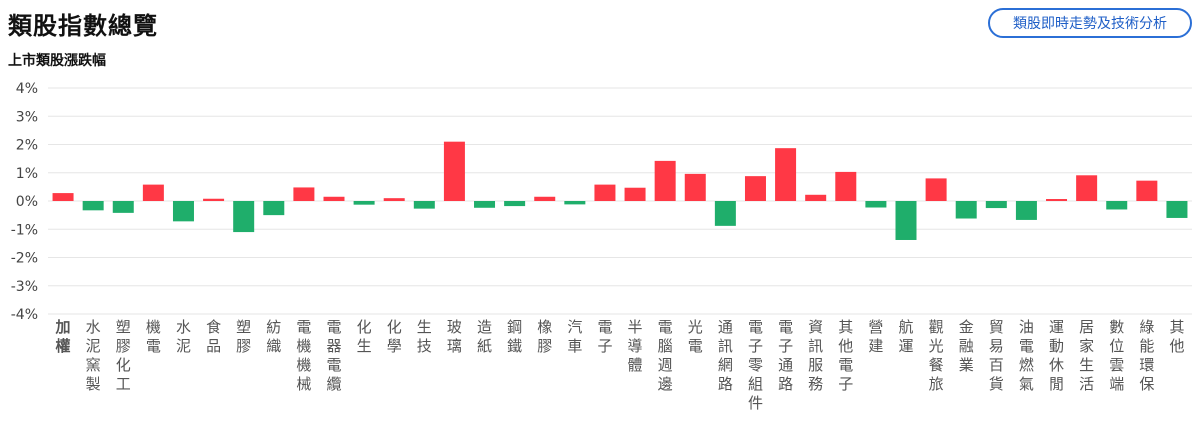 Image resolution: width=1200 pixels, height=430 pixels. Describe the element at coordinates (394, 336) in the screenshot. I see `category-label: 化學` at that location.